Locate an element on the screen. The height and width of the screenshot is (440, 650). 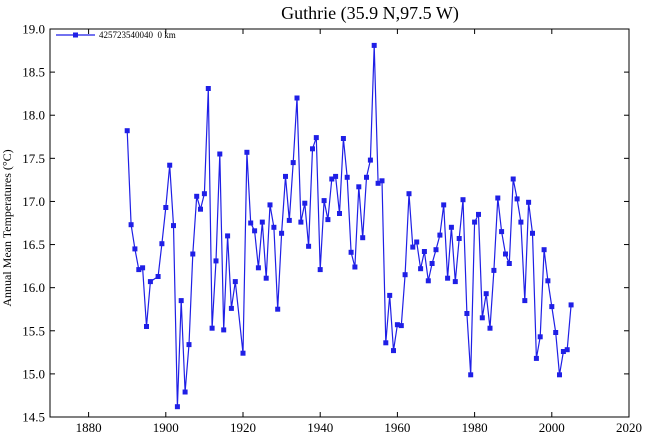
x-tick-label: 2020 is located at coordinates (629, 427).